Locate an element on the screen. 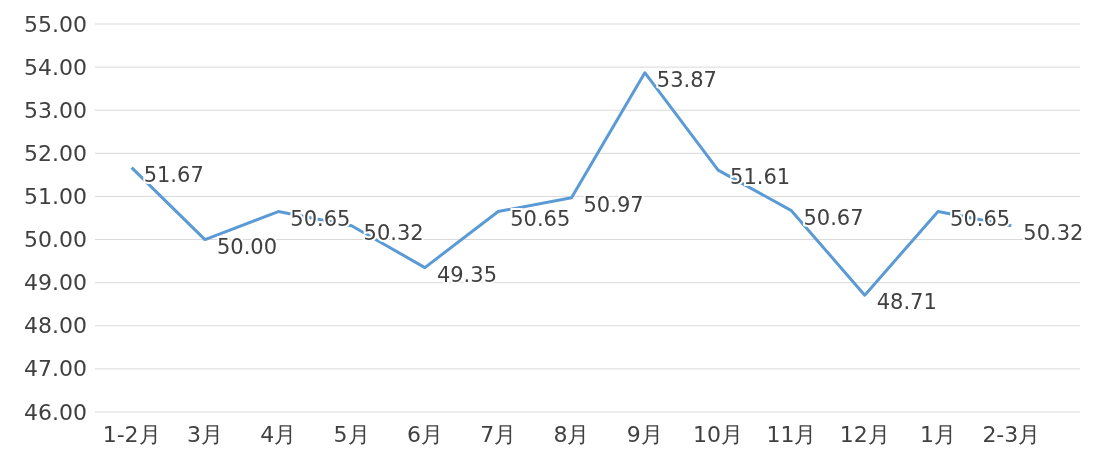 Image resolution: width=1096 pixels, height=472 pixels. y-tick-label: 47.00 is located at coordinates (55, 369).